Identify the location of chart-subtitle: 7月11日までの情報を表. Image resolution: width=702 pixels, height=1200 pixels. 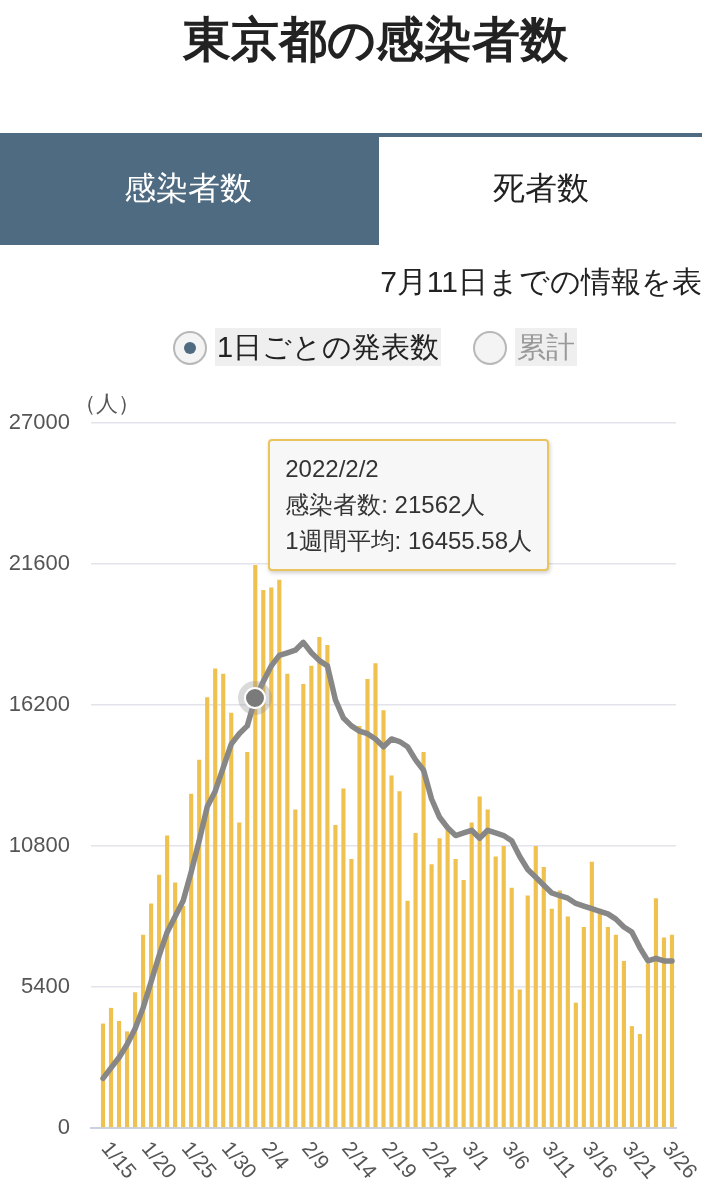
(541, 282).